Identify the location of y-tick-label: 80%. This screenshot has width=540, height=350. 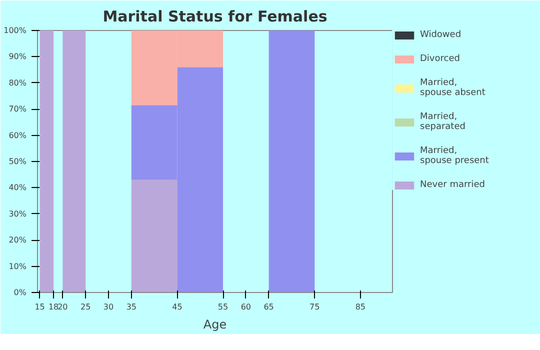
(17, 83).